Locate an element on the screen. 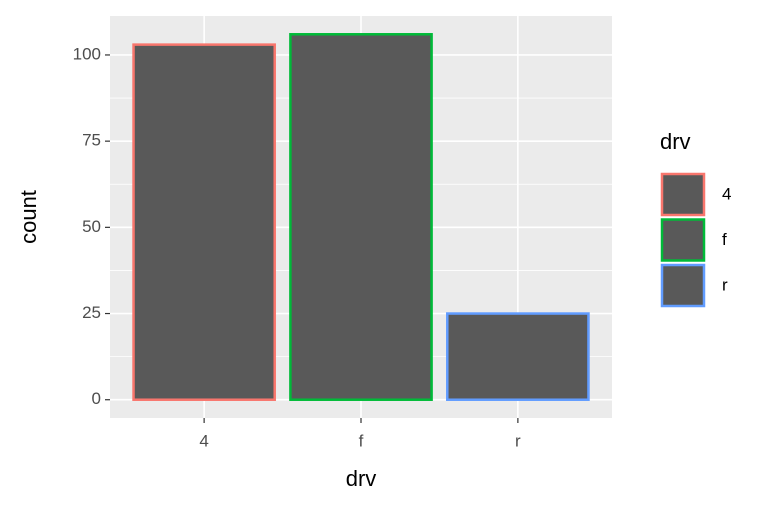 The width and height of the screenshot is (768, 512). x-axis-title: drv is located at coordinates (361, 478).